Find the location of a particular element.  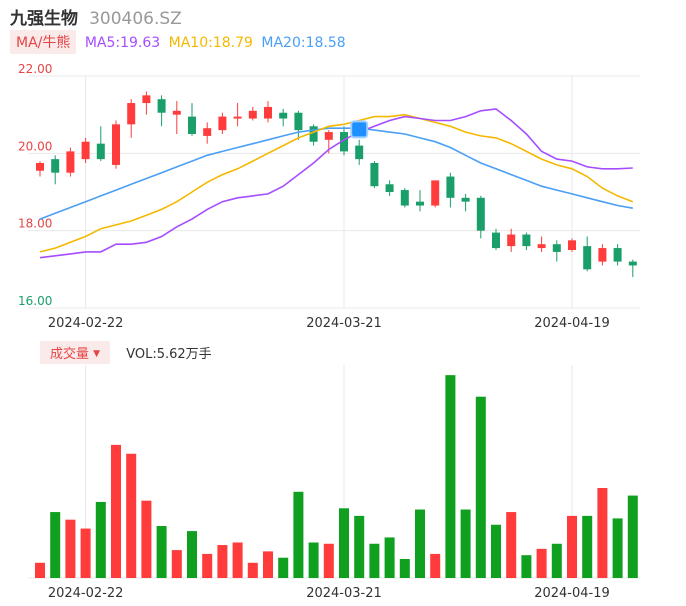

y-tick-label: 18.00 is located at coordinates (35, 224).